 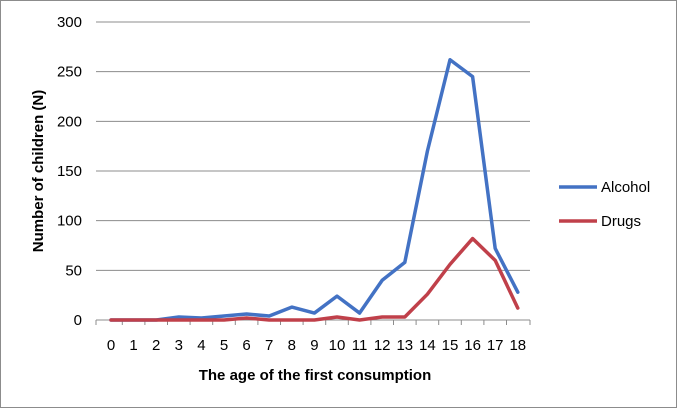 I want to click on x-tick-label: 1, so click(x=133, y=345).